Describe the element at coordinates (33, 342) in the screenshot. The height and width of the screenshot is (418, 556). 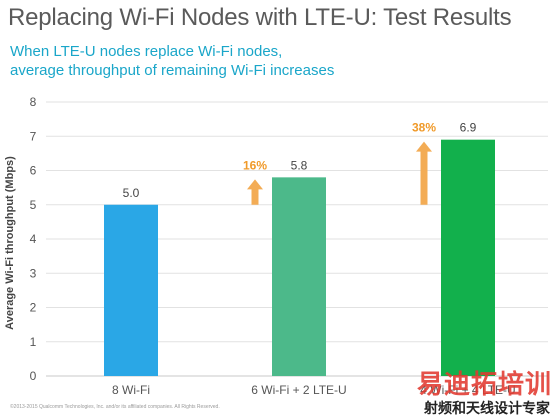
I see `y-tick-label: 1` at that location.